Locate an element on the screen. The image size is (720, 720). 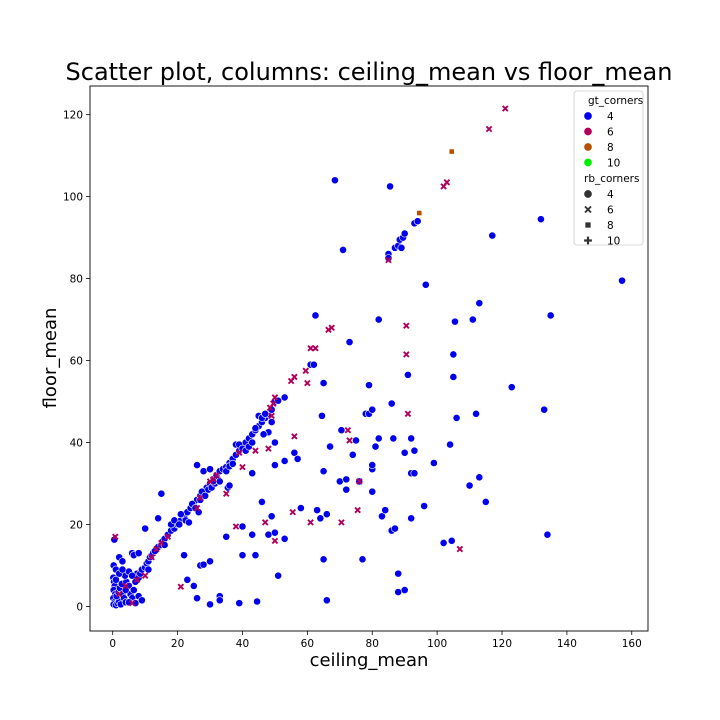
x-tick-label: 80 is located at coordinates (372, 644).